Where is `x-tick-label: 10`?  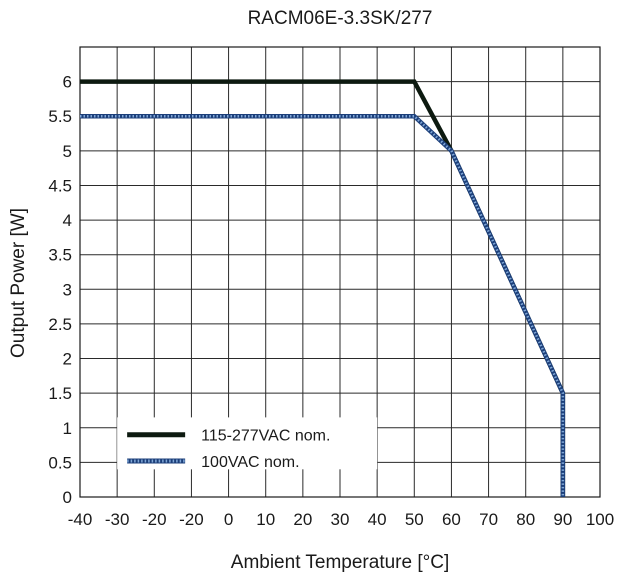 x-tick-label: 10 is located at coordinates (265, 519).